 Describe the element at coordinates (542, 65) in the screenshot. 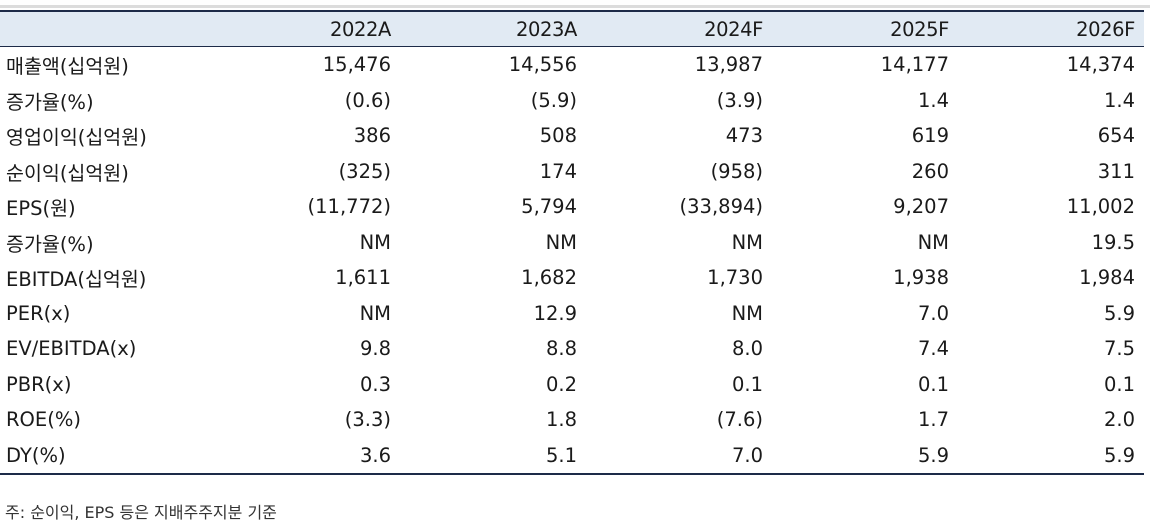

I see `value-cell: 14,556` at that location.